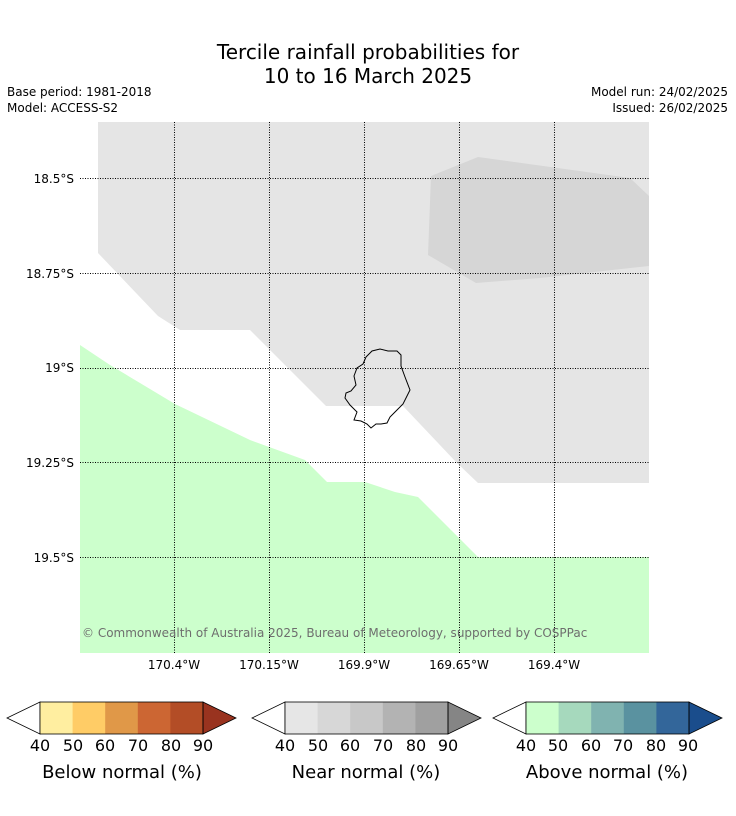  Describe the element at coordinates (366, 772) in the screenshot. I see `legend-caption-near-normal: Near normal (%)` at that location.